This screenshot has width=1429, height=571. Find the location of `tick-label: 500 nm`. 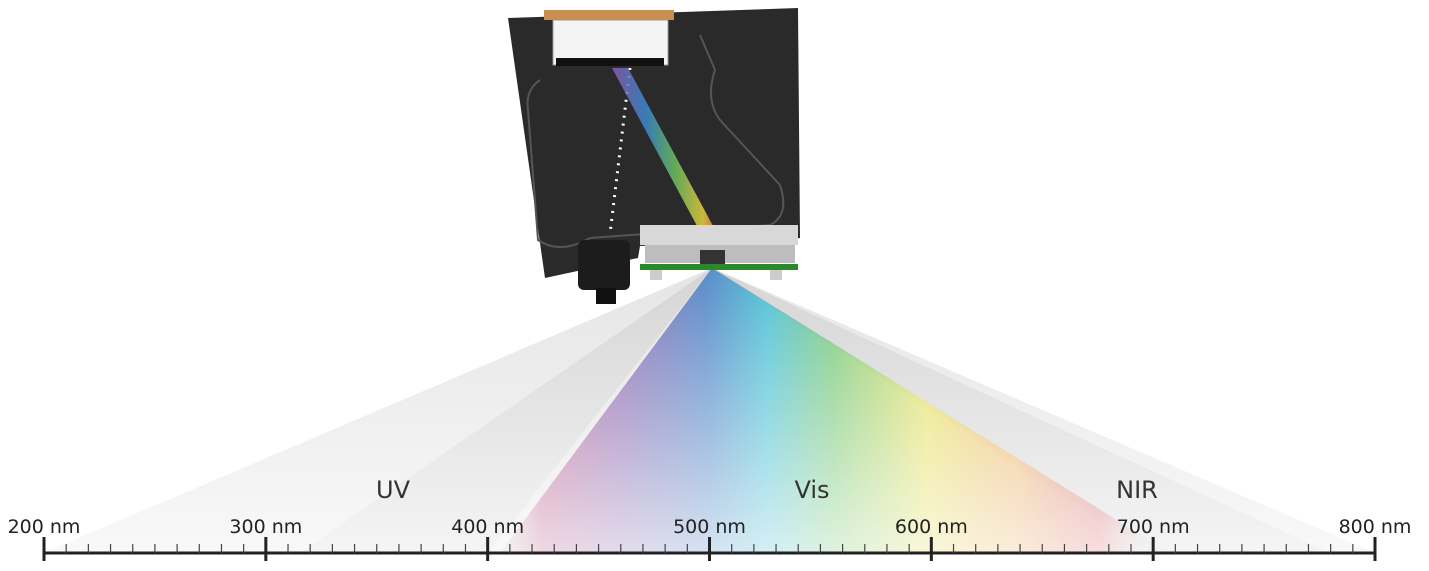

tick-label: 500 nm is located at coordinates (709, 527).